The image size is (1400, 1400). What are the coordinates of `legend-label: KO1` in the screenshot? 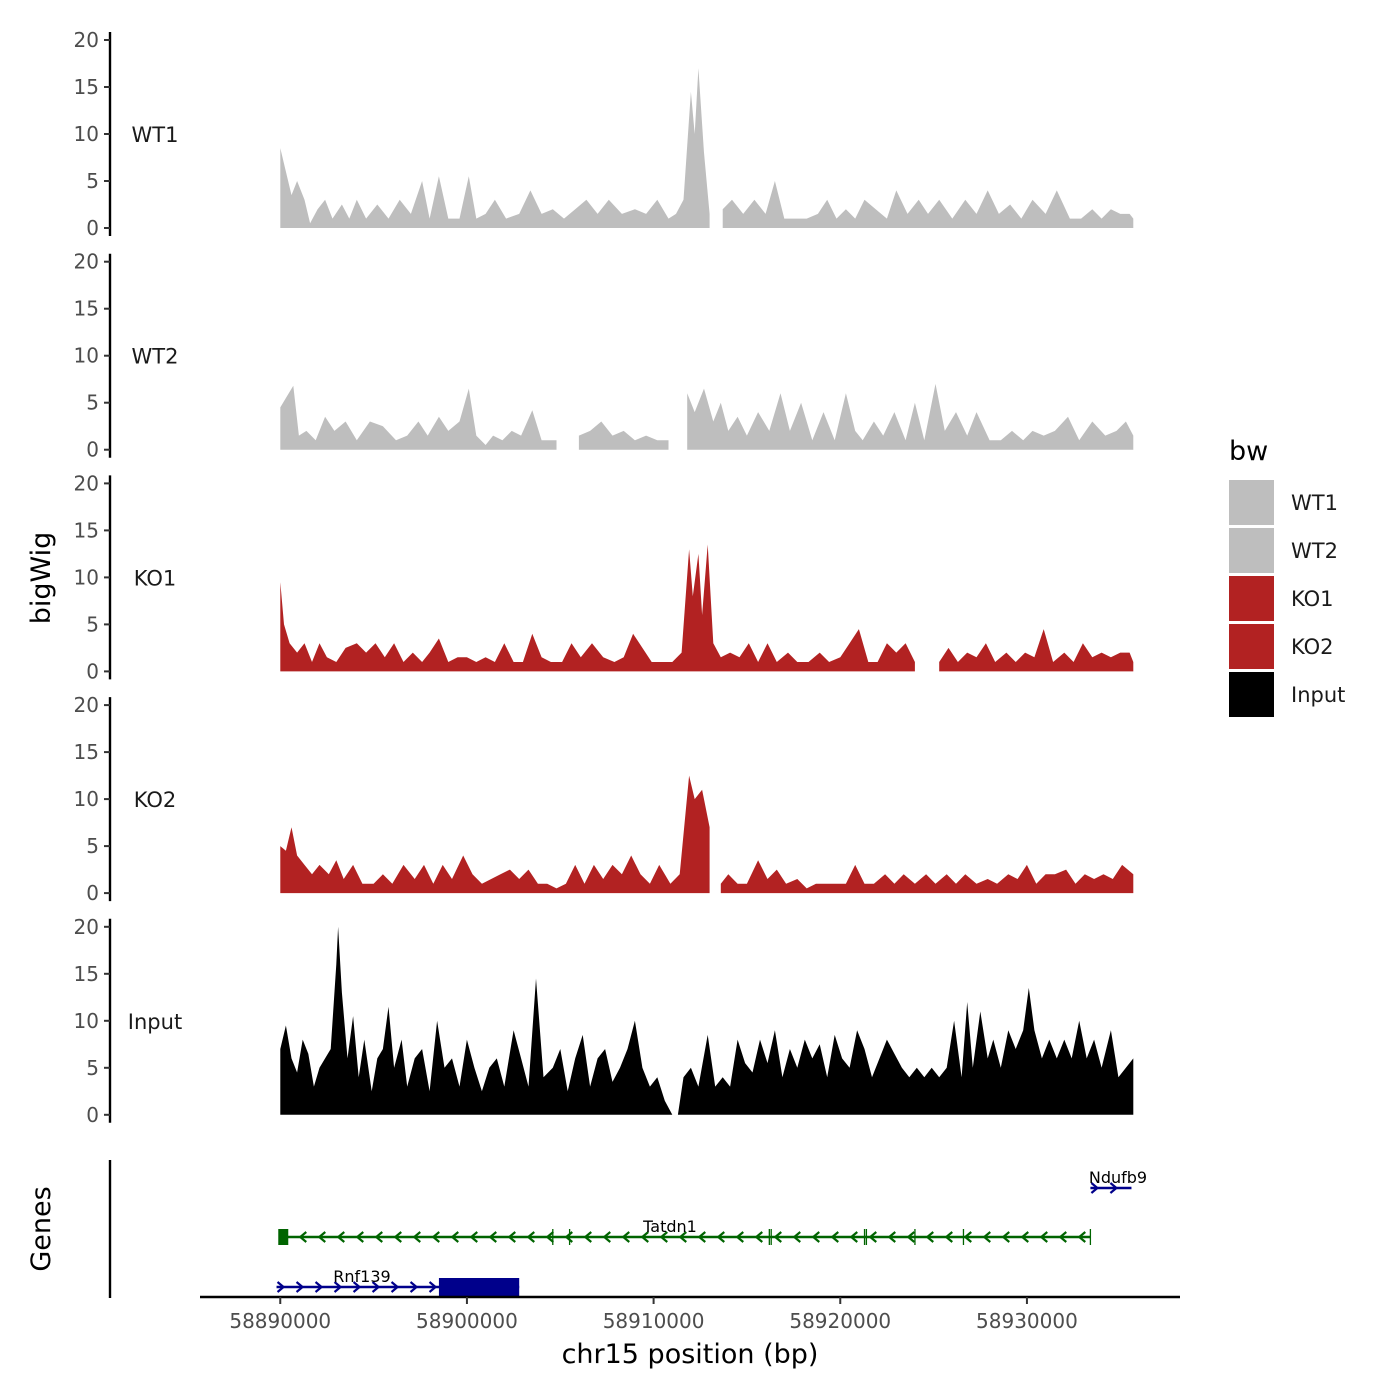 It's located at (1312, 599).